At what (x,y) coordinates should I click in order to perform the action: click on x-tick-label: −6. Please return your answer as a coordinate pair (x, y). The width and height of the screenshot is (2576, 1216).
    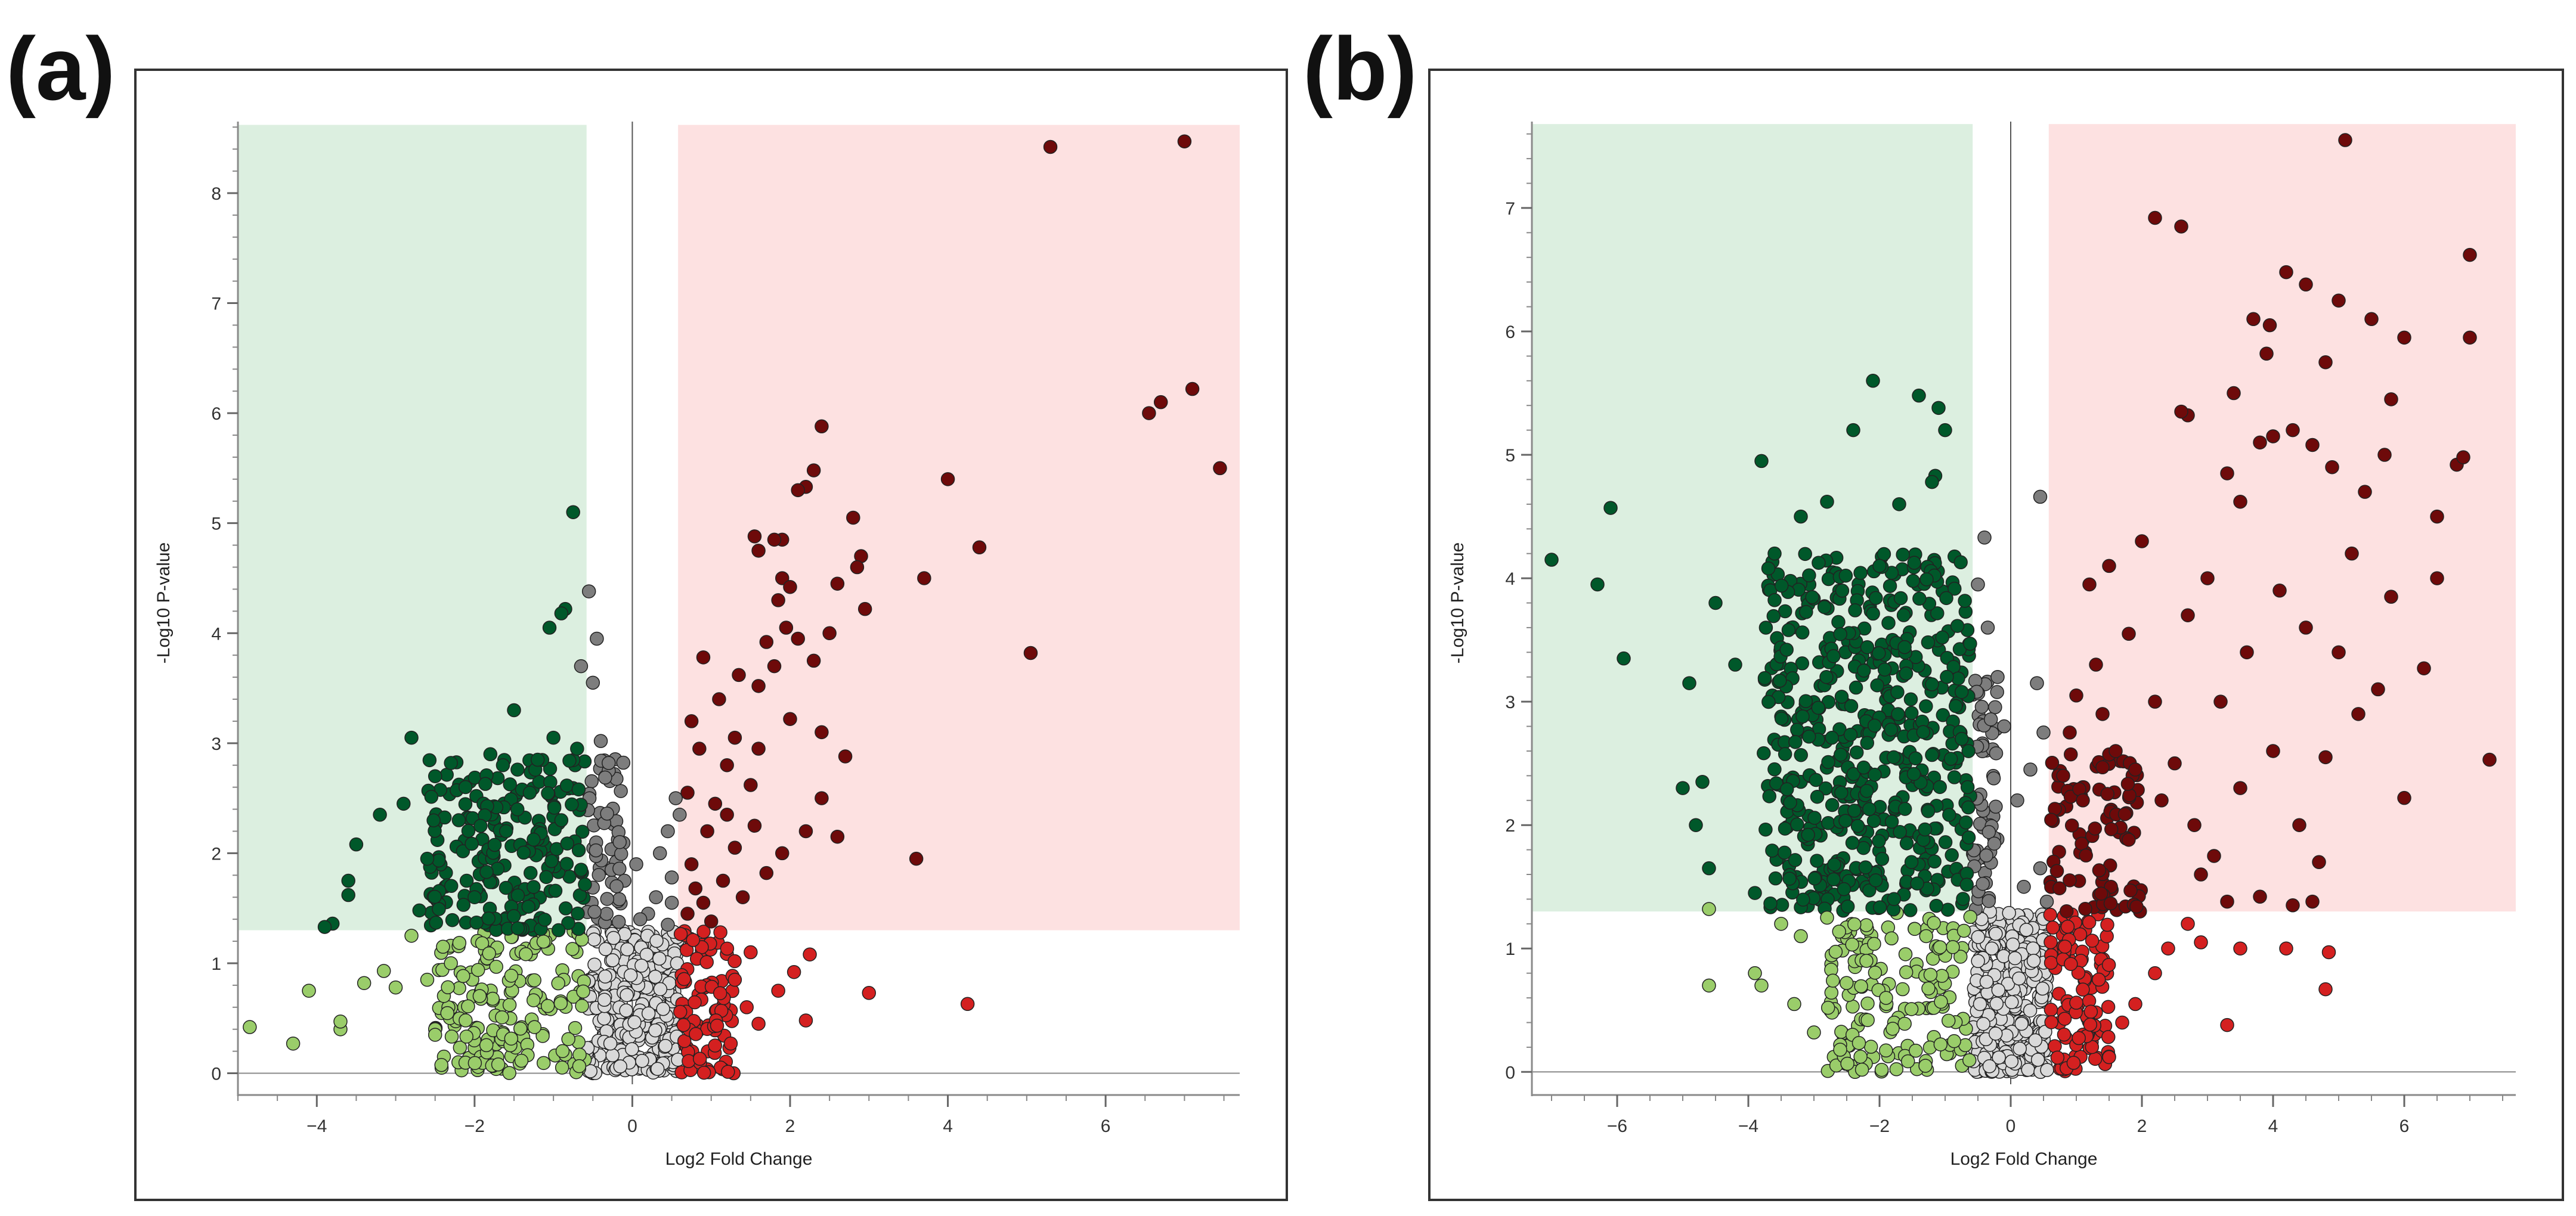
    Looking at the image, I should click on (1617, 1126).